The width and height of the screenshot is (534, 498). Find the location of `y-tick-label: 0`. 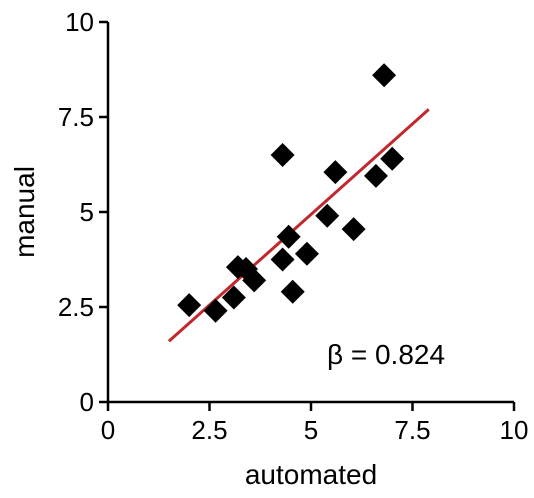

y-tick-label: 0 is located at coordinates (87, 402).